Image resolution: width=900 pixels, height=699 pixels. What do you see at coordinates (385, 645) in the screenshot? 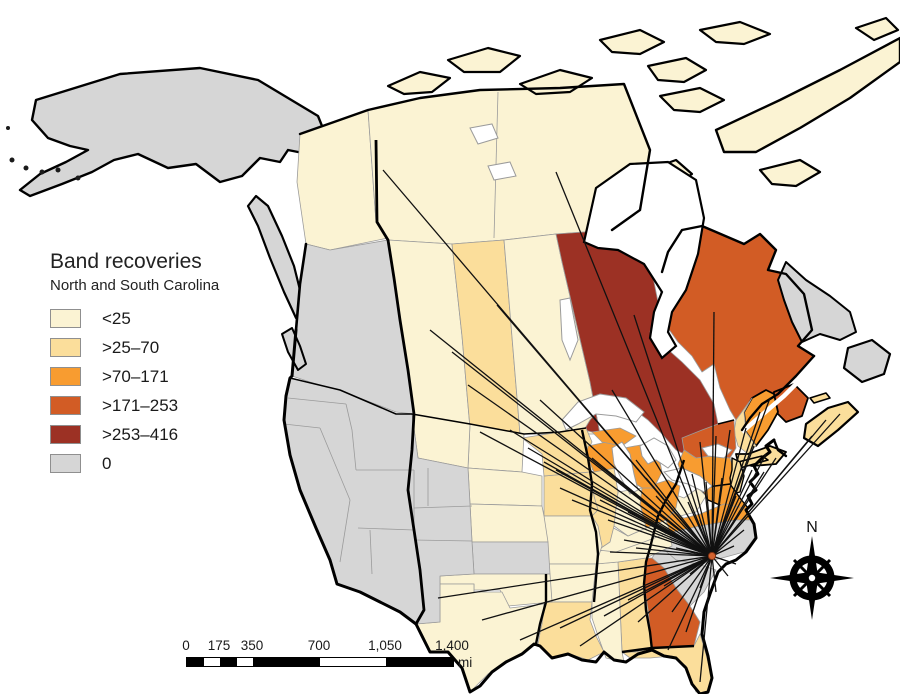
I see `scale-tick-label: 1,050` at bounding box center [385, 645].